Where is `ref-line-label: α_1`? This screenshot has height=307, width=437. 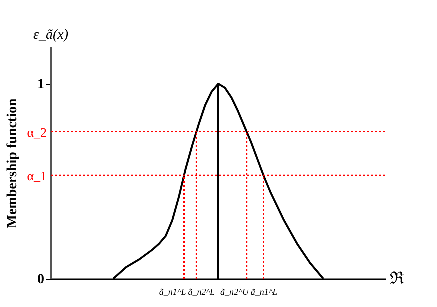
ref-line-label: α_1 is located at coordinates (37, 176).